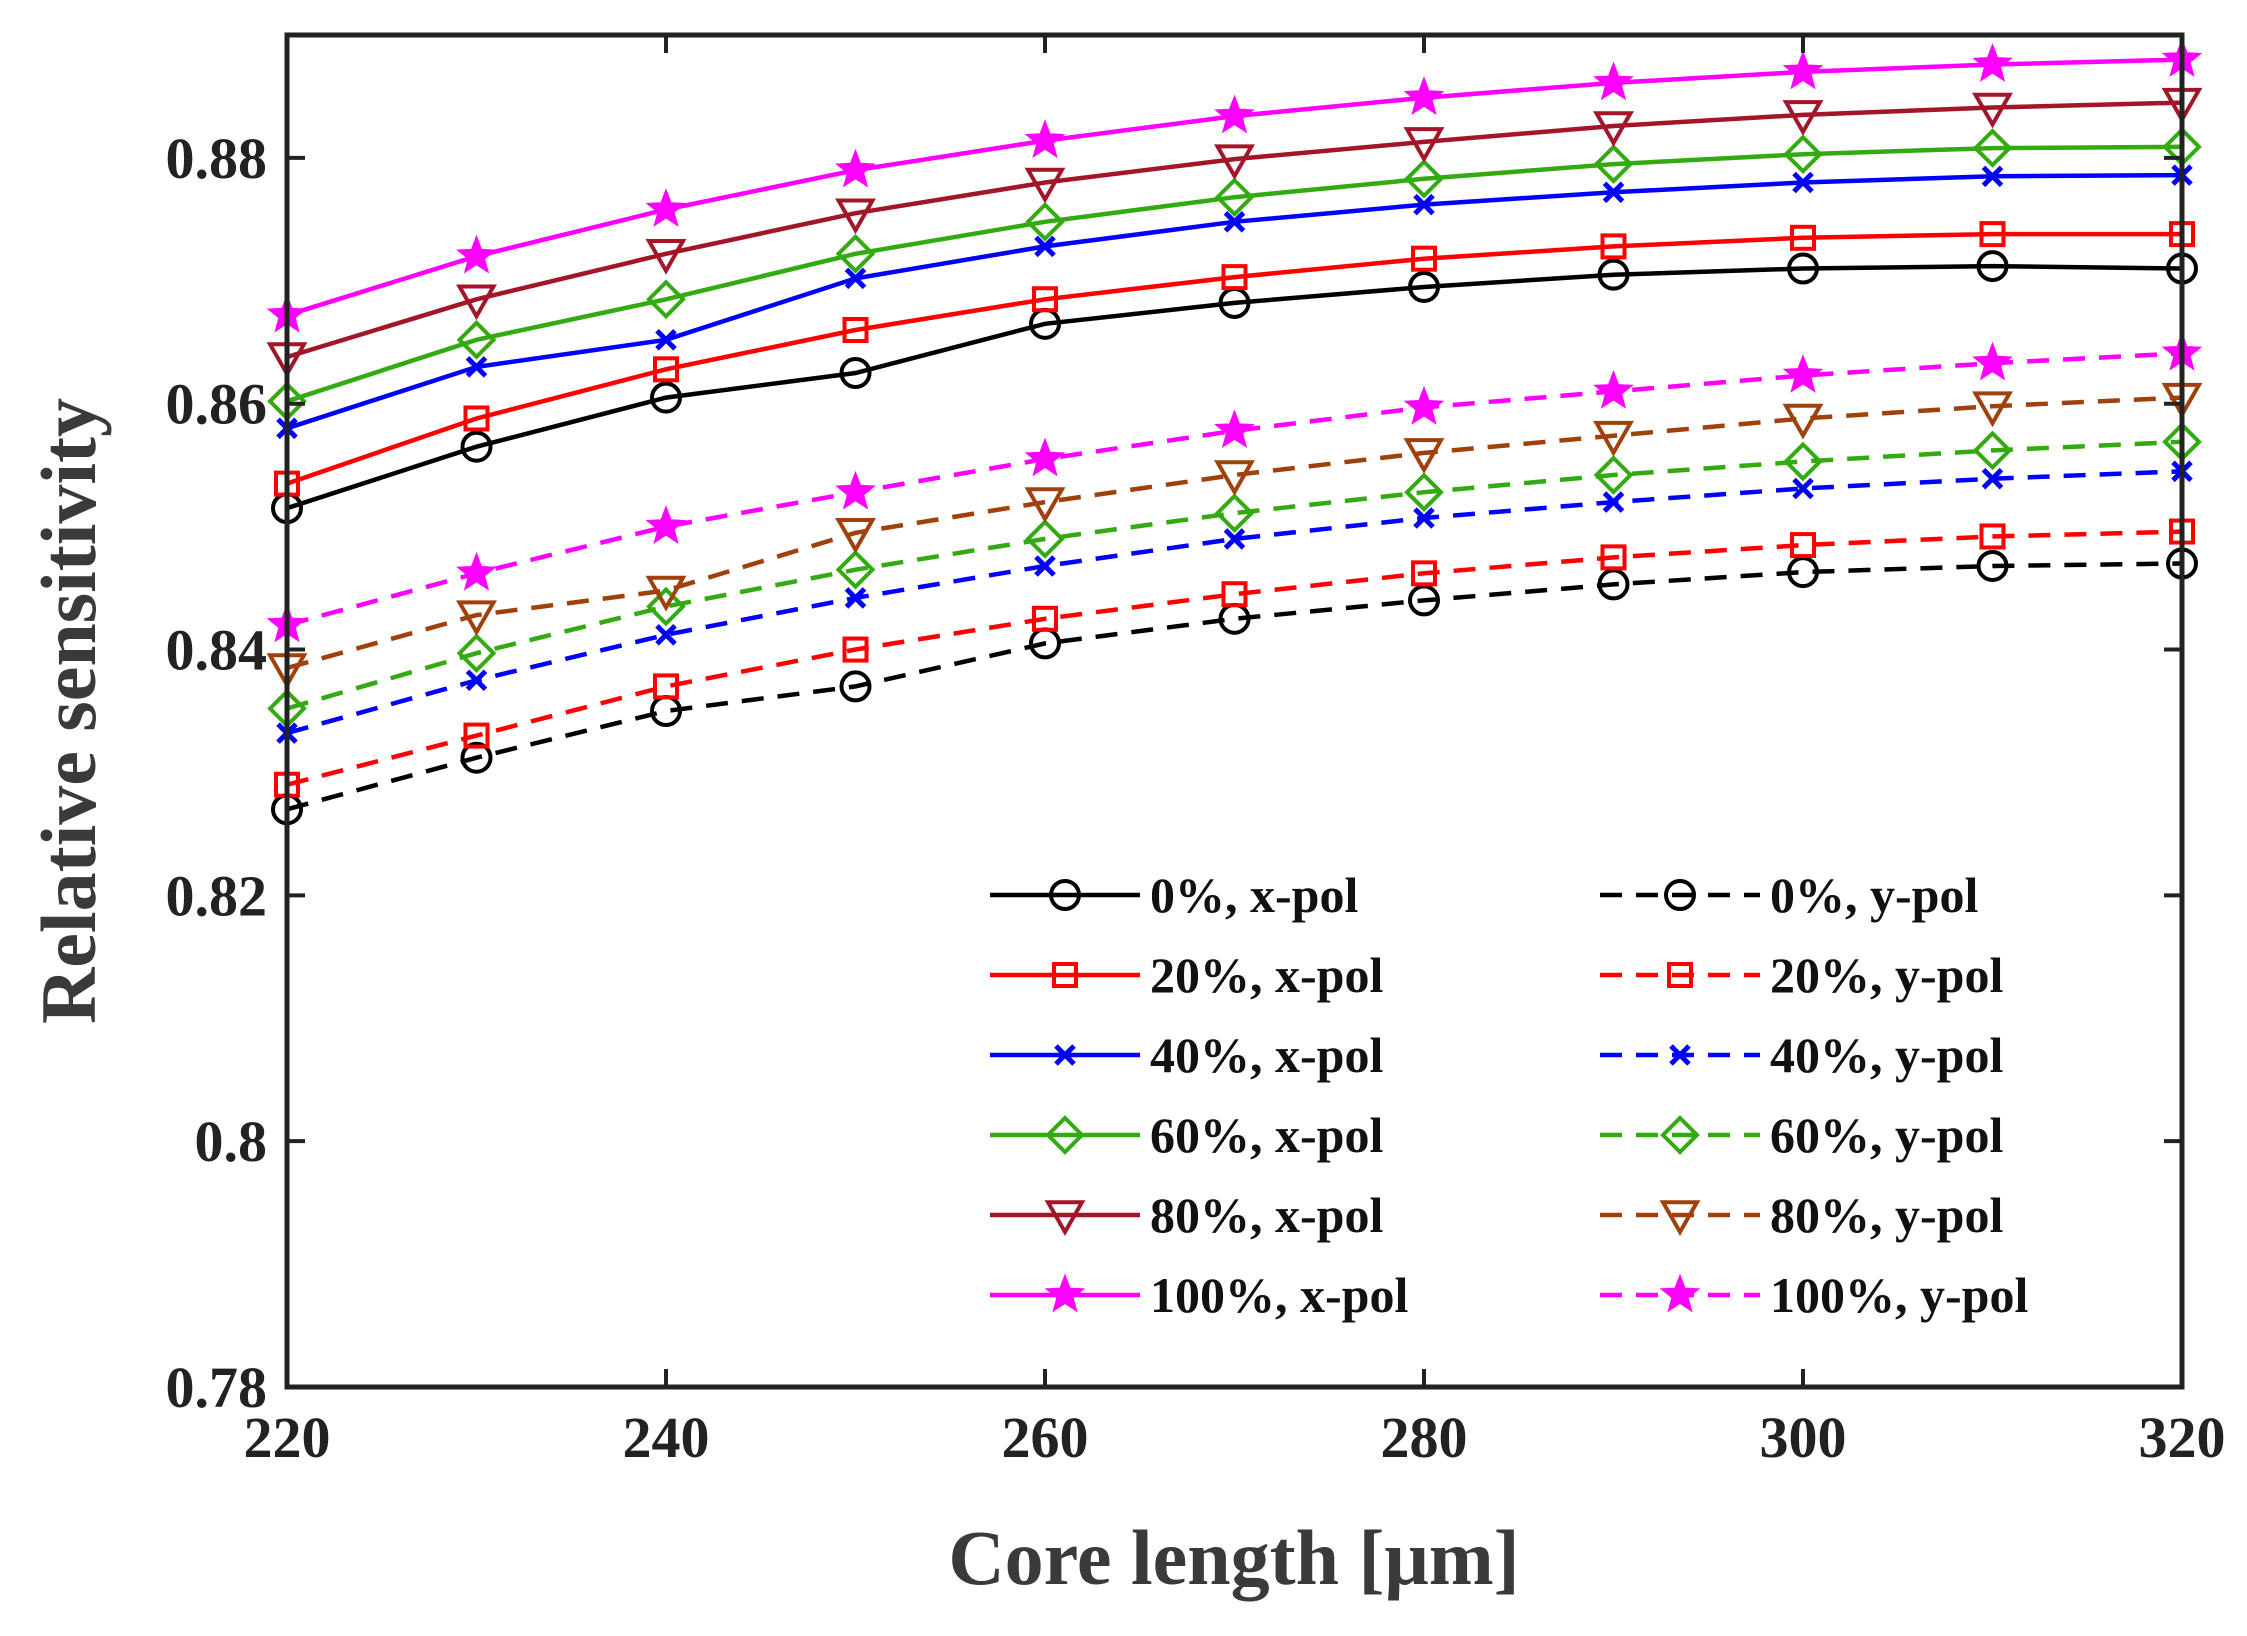  I want to click on y-axis-title: Relative sensitivity, so click(68, 711).